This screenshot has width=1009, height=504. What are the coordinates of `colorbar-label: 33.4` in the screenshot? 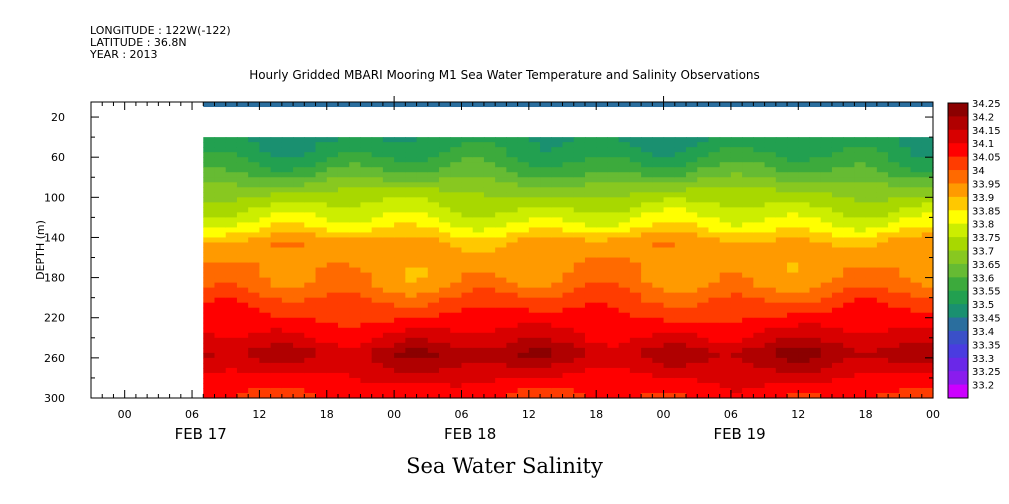 It's located at (983, 332).